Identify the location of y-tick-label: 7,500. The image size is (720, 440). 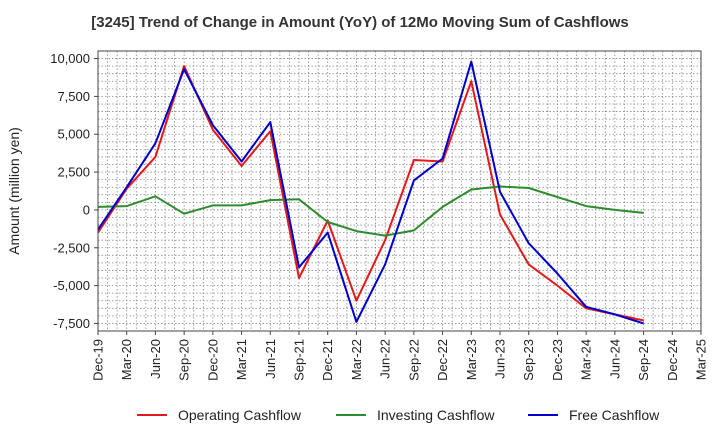
(73, 96).